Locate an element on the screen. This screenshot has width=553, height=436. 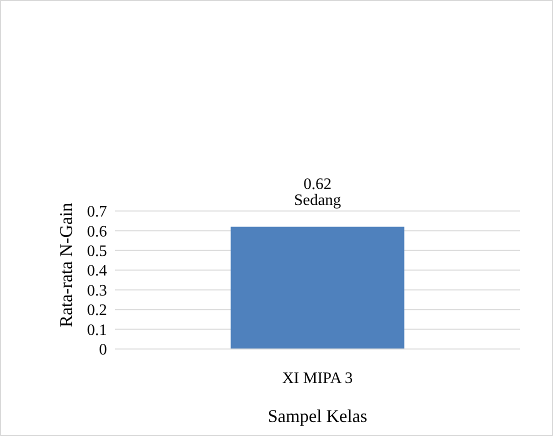
y-tick-label: 0 is located at coordinates (103, 350).